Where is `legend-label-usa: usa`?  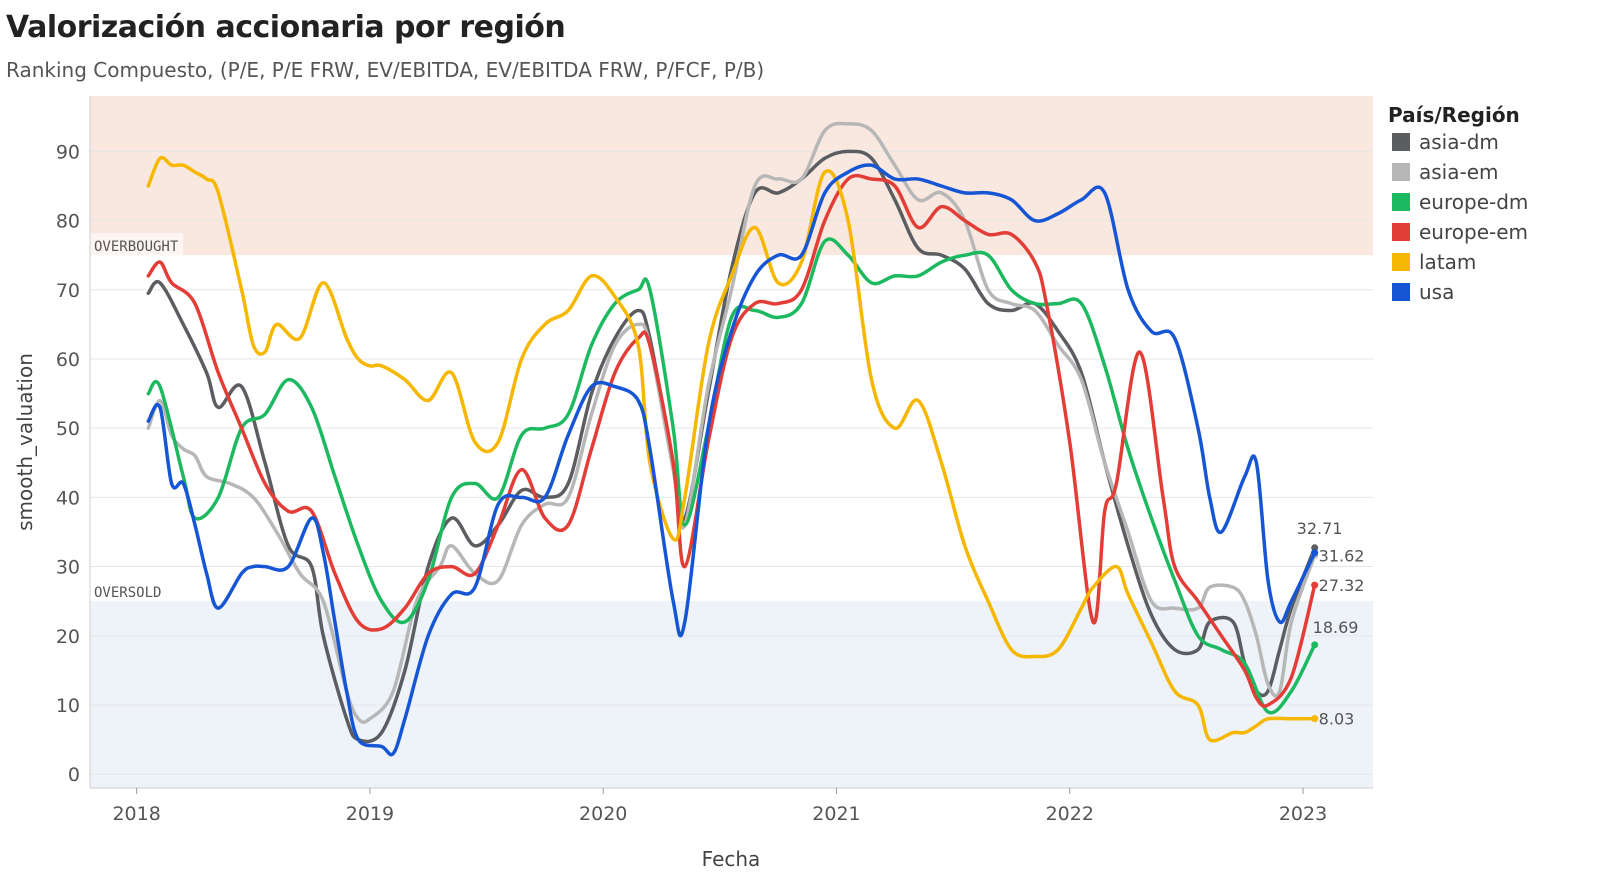
legend-label-usa: usa is located at coordinates (1436, 292).